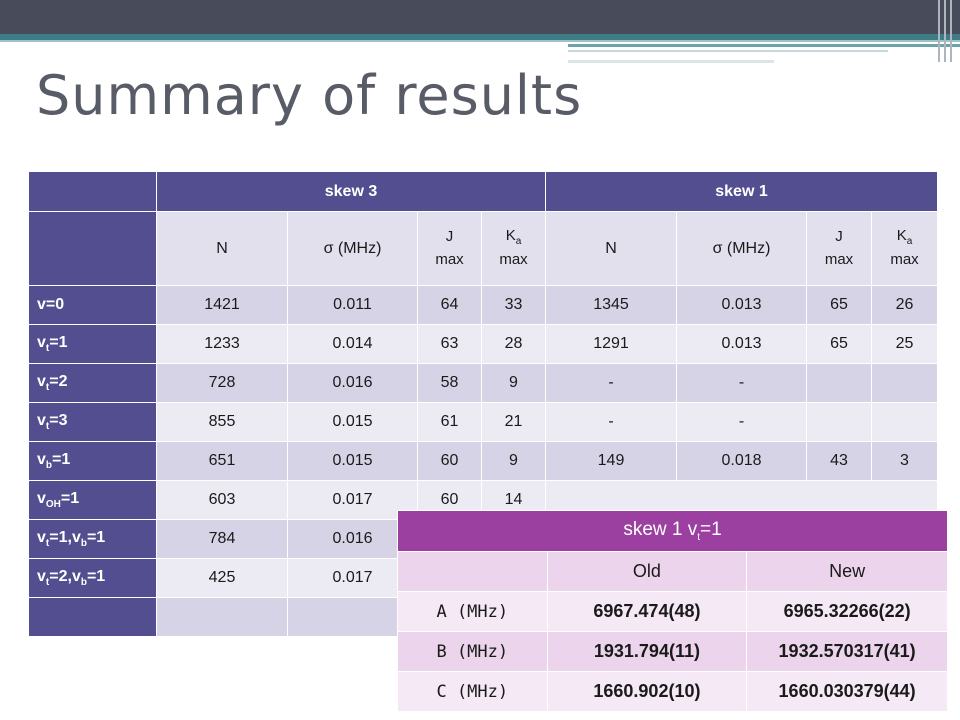 The width and height of the screenshot is (960, 720). What do you see at coordinates (904, 305) in the screenshot?
I see `table-cell: 26` at bounding box center [904, 305].